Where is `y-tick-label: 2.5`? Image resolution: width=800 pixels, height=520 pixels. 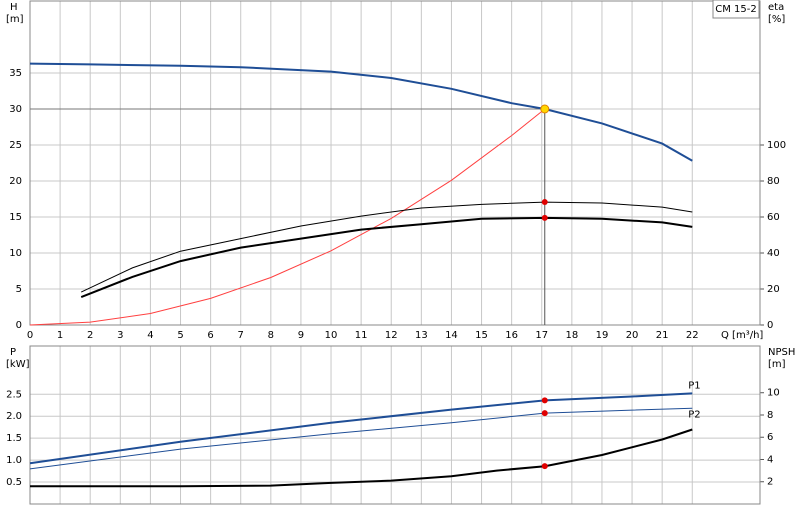
y-tick-label: 2.5 is located at coordinates (14, 394).